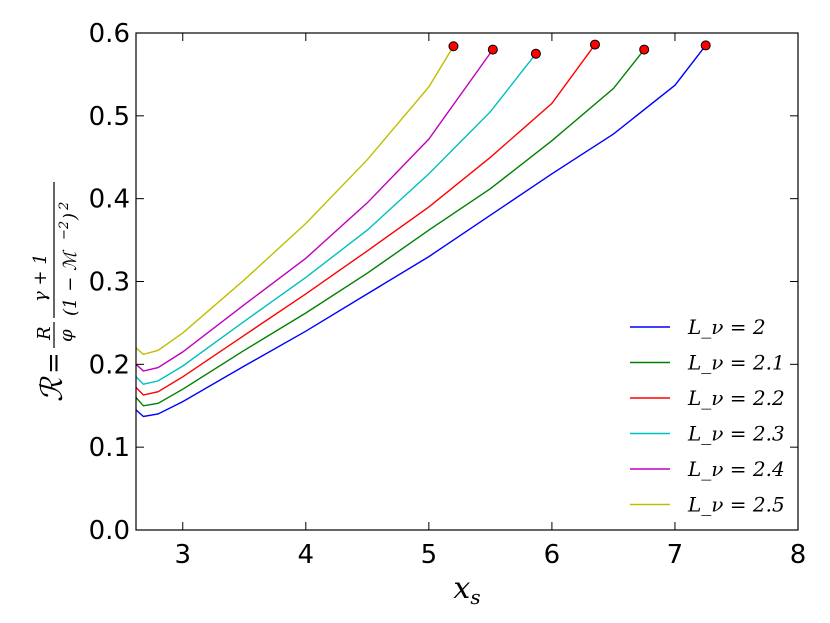  Describe the element at coordinates (64, 230) in the screenshot. I see `svg-text: −2` at that location.